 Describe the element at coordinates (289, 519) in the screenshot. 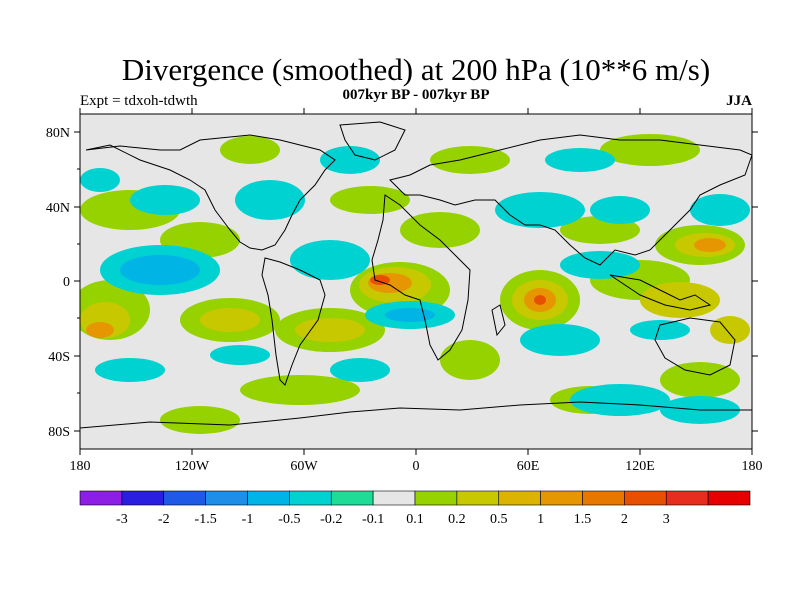

I see `colorbar-label: -0.5` at that location.